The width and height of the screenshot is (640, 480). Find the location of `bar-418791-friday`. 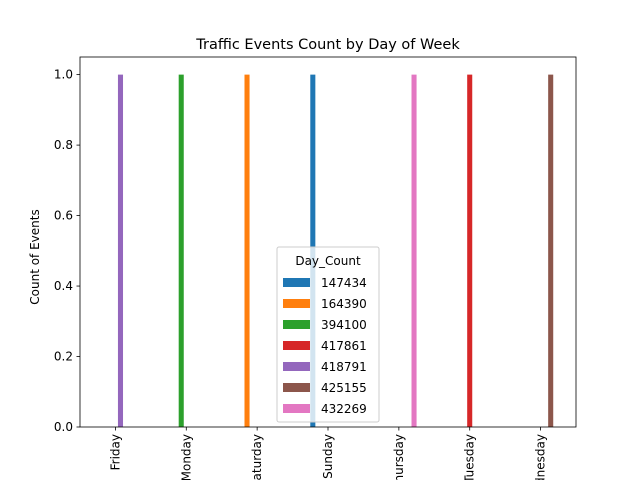

bar-418791-friday is located at coordinates (120, 250).